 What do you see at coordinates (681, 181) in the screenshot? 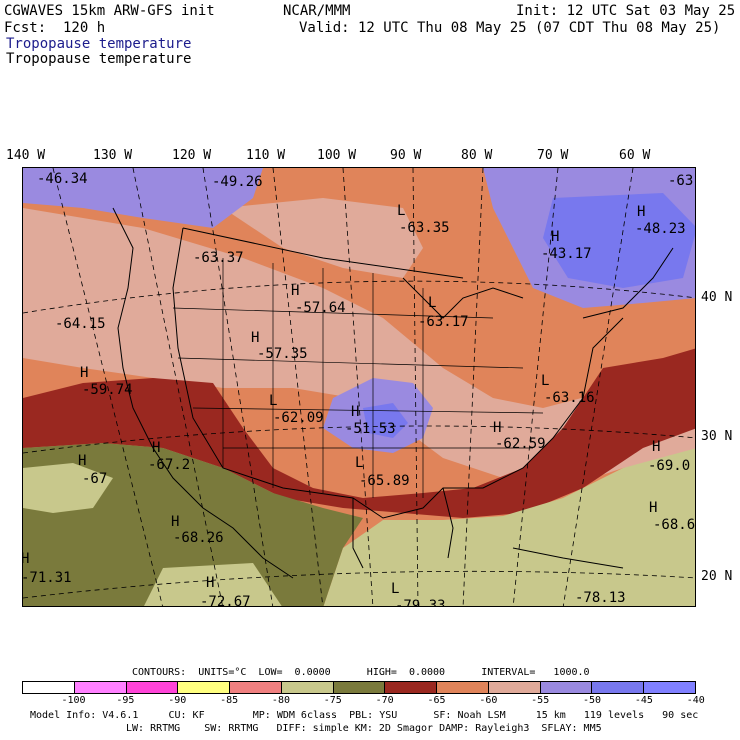
I see `map-value-label: -63` at bounding box center [681, 181].